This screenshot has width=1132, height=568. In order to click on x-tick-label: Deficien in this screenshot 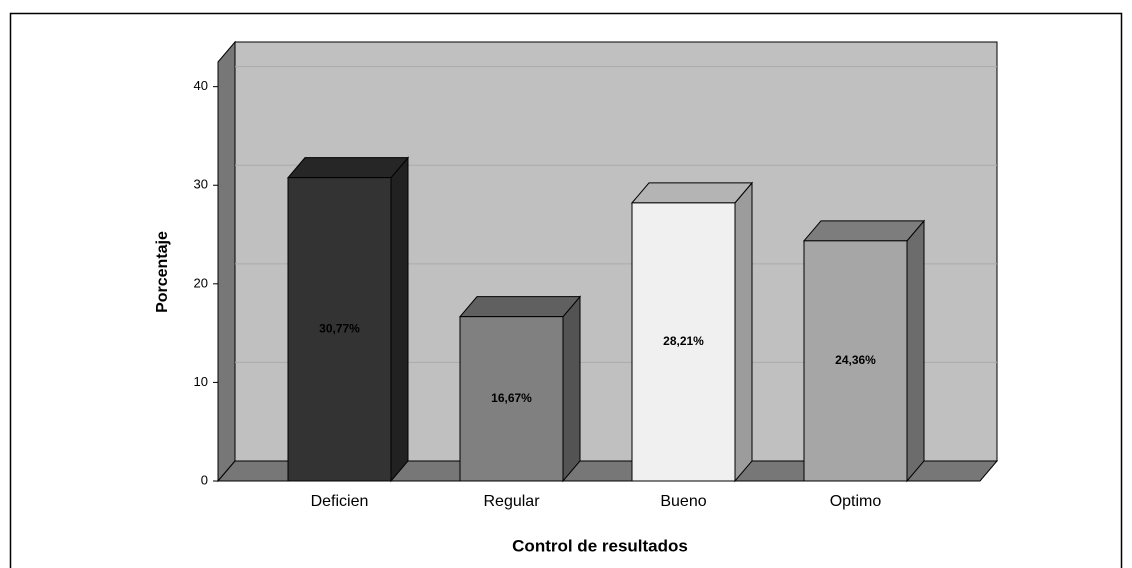, I will do `click(340, 501)`.